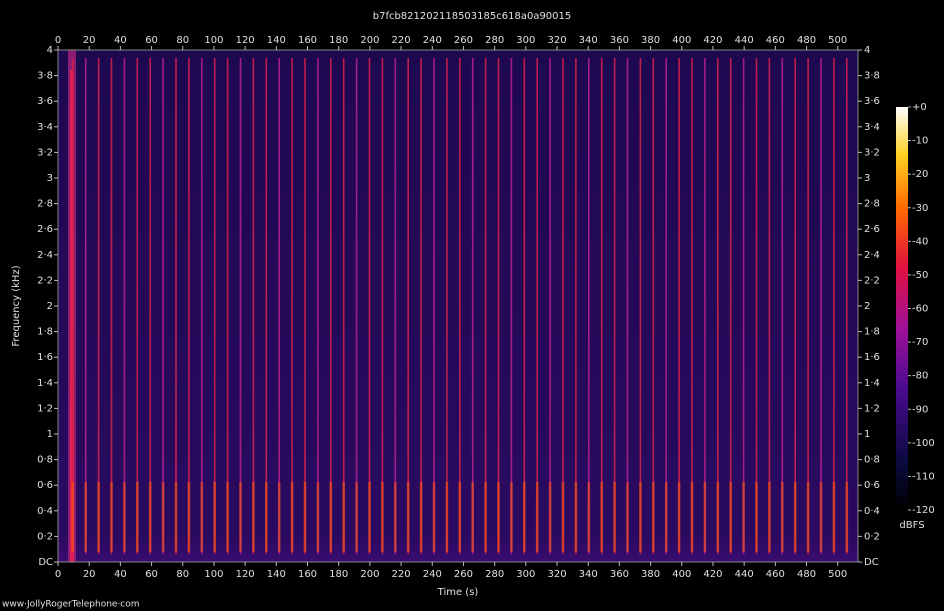  What do you see at coordinates (45, 127) in the screenshot?
I see `y-tick-label: 3·4` at bounding box center [45, 127].